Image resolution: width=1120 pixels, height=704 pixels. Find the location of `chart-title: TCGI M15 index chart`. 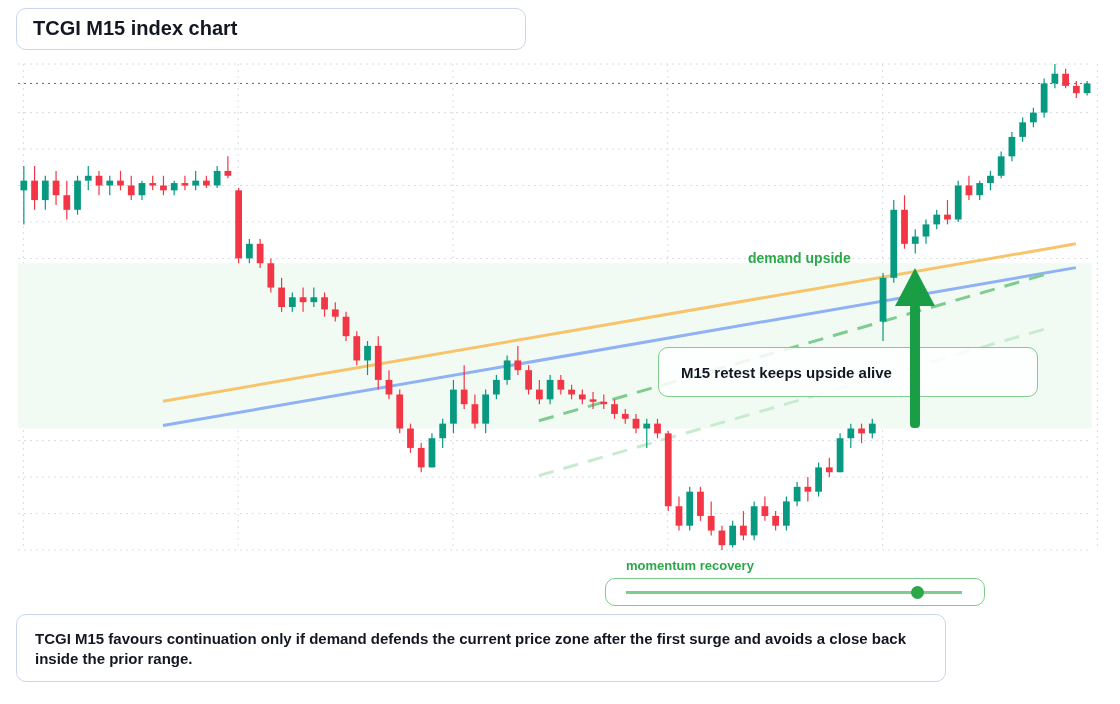

chart-title: TCGI M15 index chart is located at coordinates (271, 29).